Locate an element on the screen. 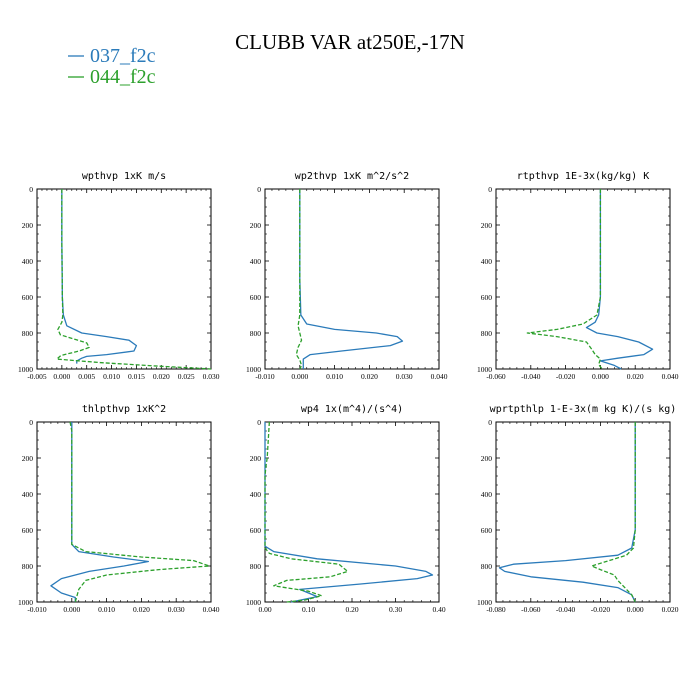 The image size is (700, 700). x-tick-label: 0.10 is located at coordinates (308, 609).